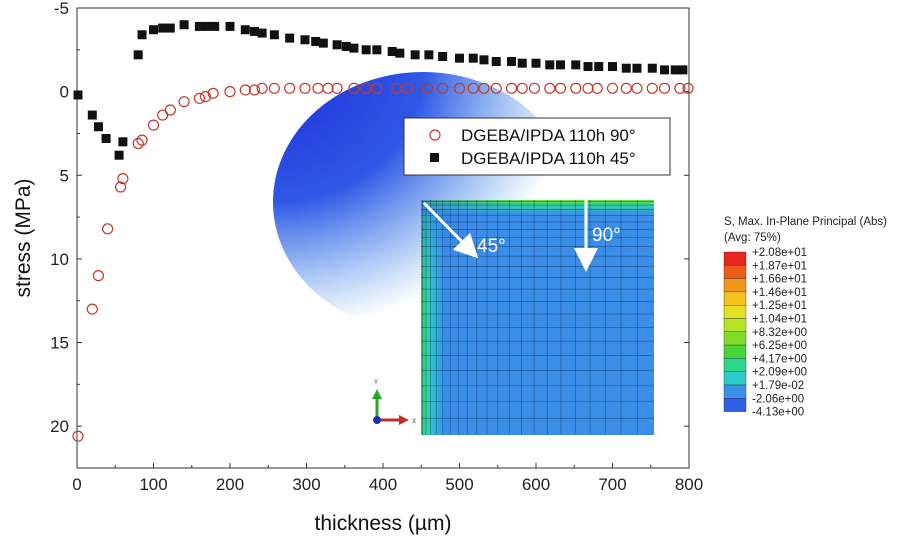 This screenshot has height=539, width=914. I want to click on y-tick-label: 15, so click(59, 343).